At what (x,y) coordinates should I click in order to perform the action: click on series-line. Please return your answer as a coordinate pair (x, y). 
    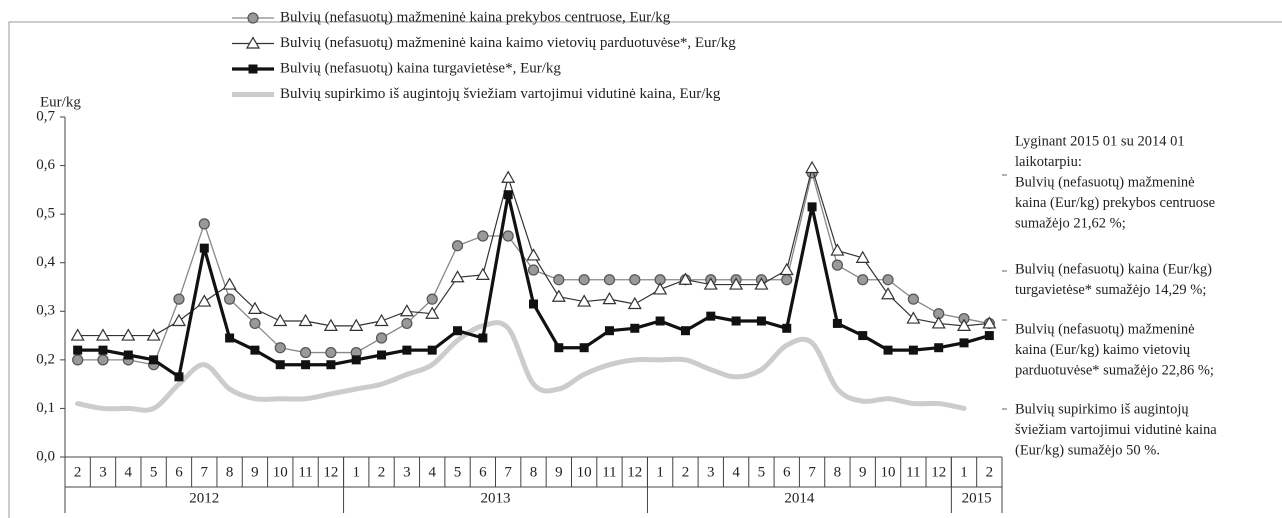
    Looking at the image, I should click on (521, 366).